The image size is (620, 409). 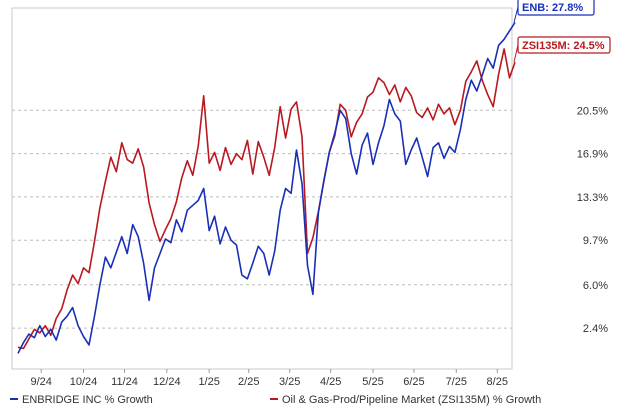 What do you see at coordinates (87, 400) in the screenshot?
I see `legend-label-enb: ENBRIDGE INC % Growth` at bounding box center [87, 400].